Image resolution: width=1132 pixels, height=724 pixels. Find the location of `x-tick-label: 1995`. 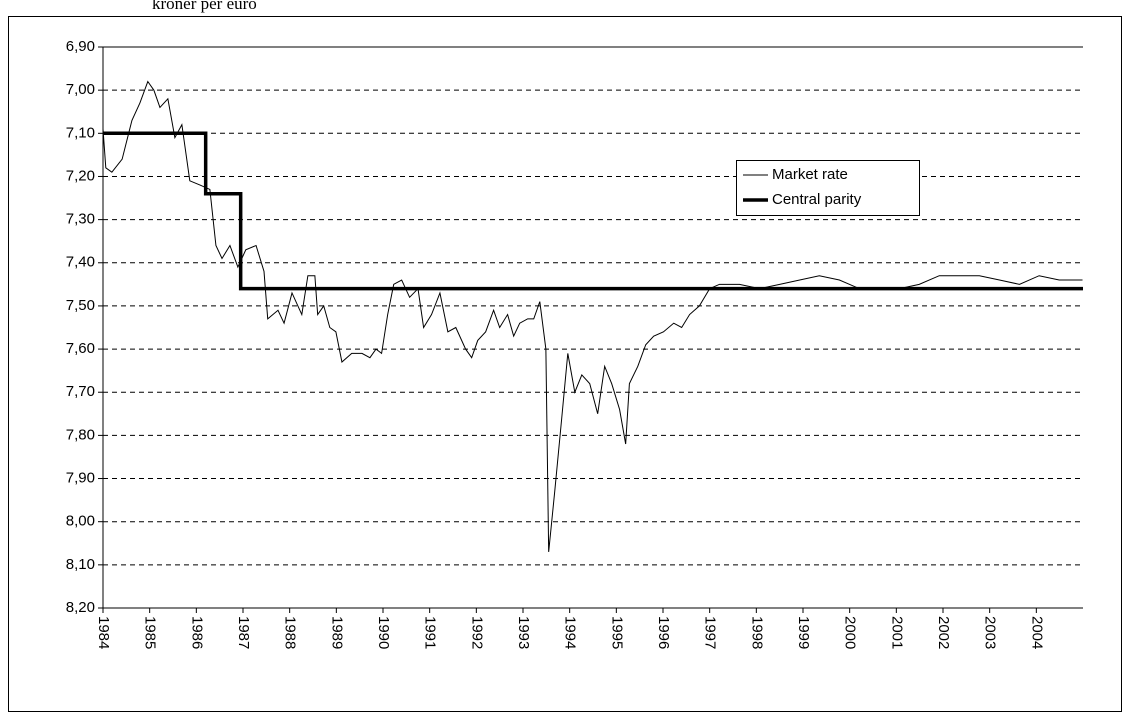

x-tick-label: 1995 is located at coordinates (616, 632).